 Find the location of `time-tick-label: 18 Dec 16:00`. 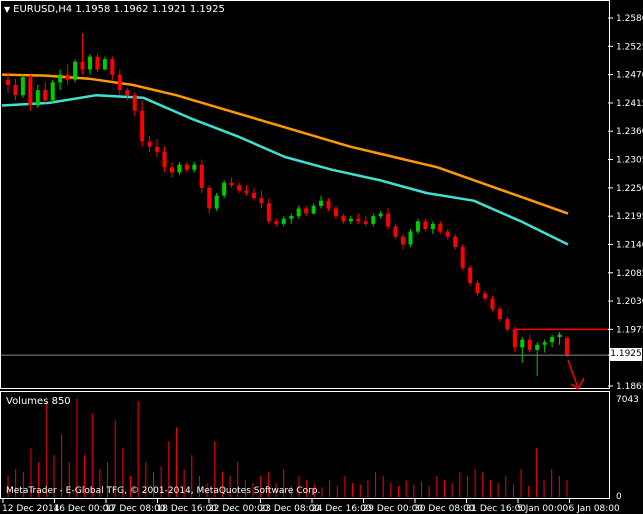

time-tick-label: 18 Dec 16:00 is located at coordinates (187, 509).